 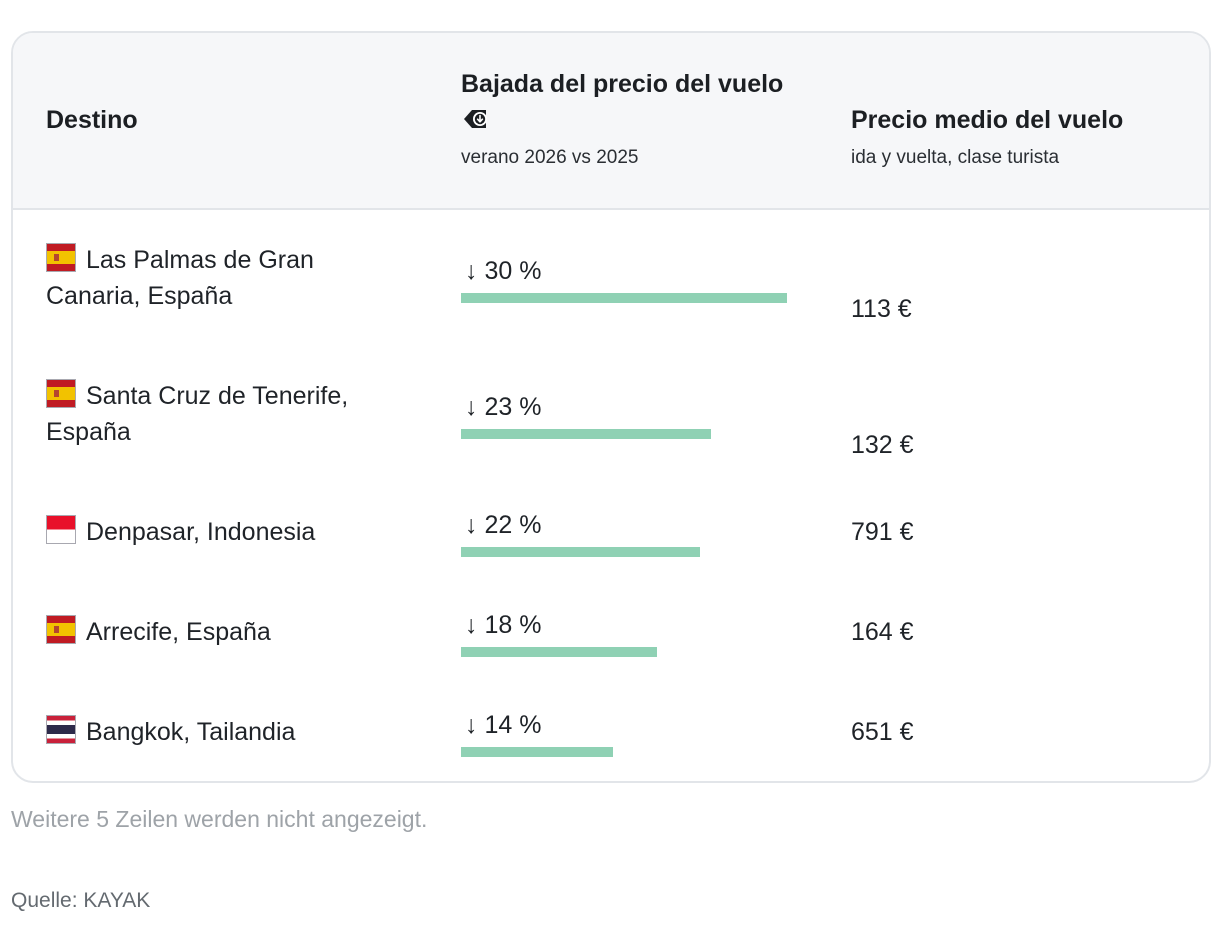 What do you see at coordinates (503, 725) in the screenshot?
I see `price-drop-label: ↓ 14 %` at bounding box center [503, 725].